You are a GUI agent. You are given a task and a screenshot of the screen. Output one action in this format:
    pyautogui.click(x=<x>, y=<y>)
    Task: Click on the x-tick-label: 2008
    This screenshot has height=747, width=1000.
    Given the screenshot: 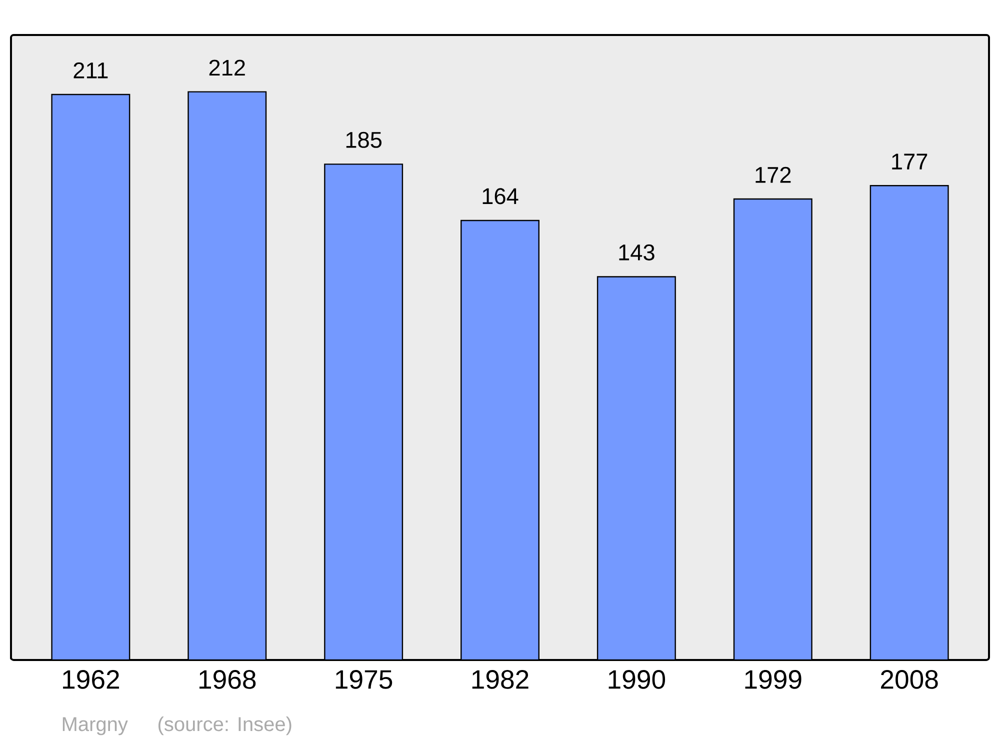 What is the action you would take?
    pyautogui.click(x=909, y=679)
    